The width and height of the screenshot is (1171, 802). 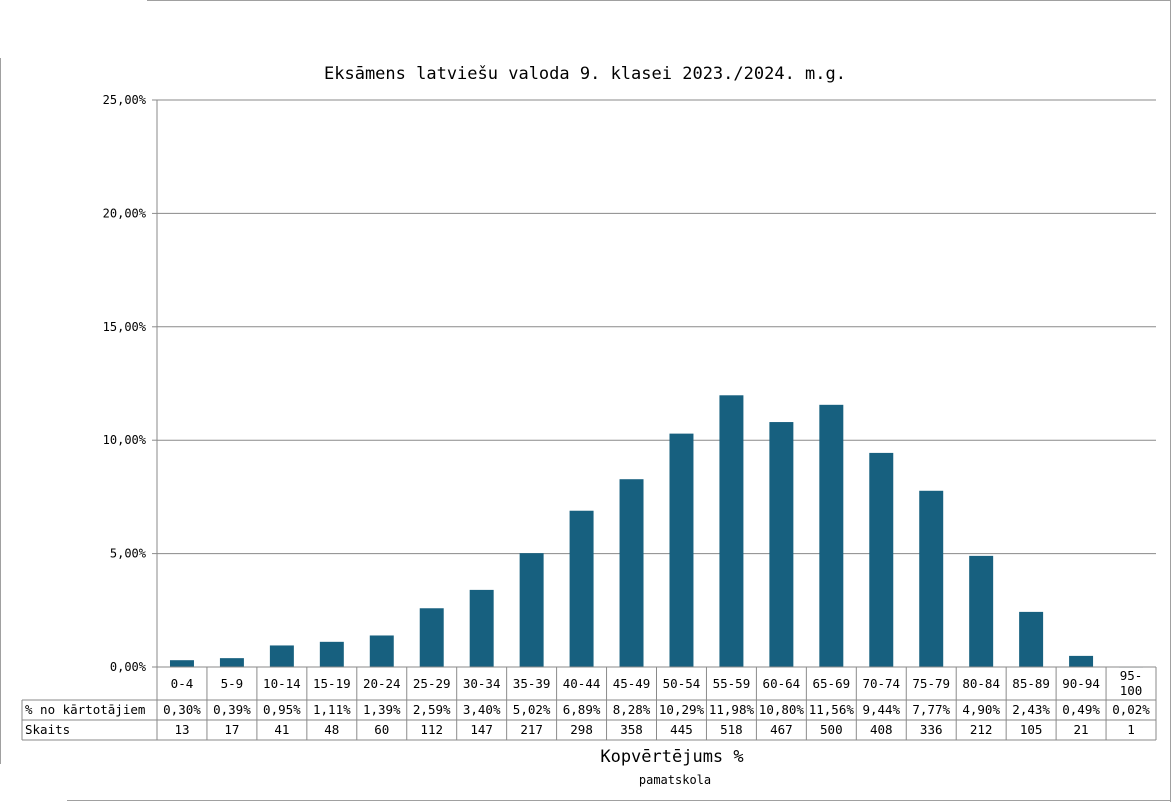 What do you see at coordinates (581, 729) in the screenshot?
I see `table-count-cell: 298` at bounding box center [581, 729].